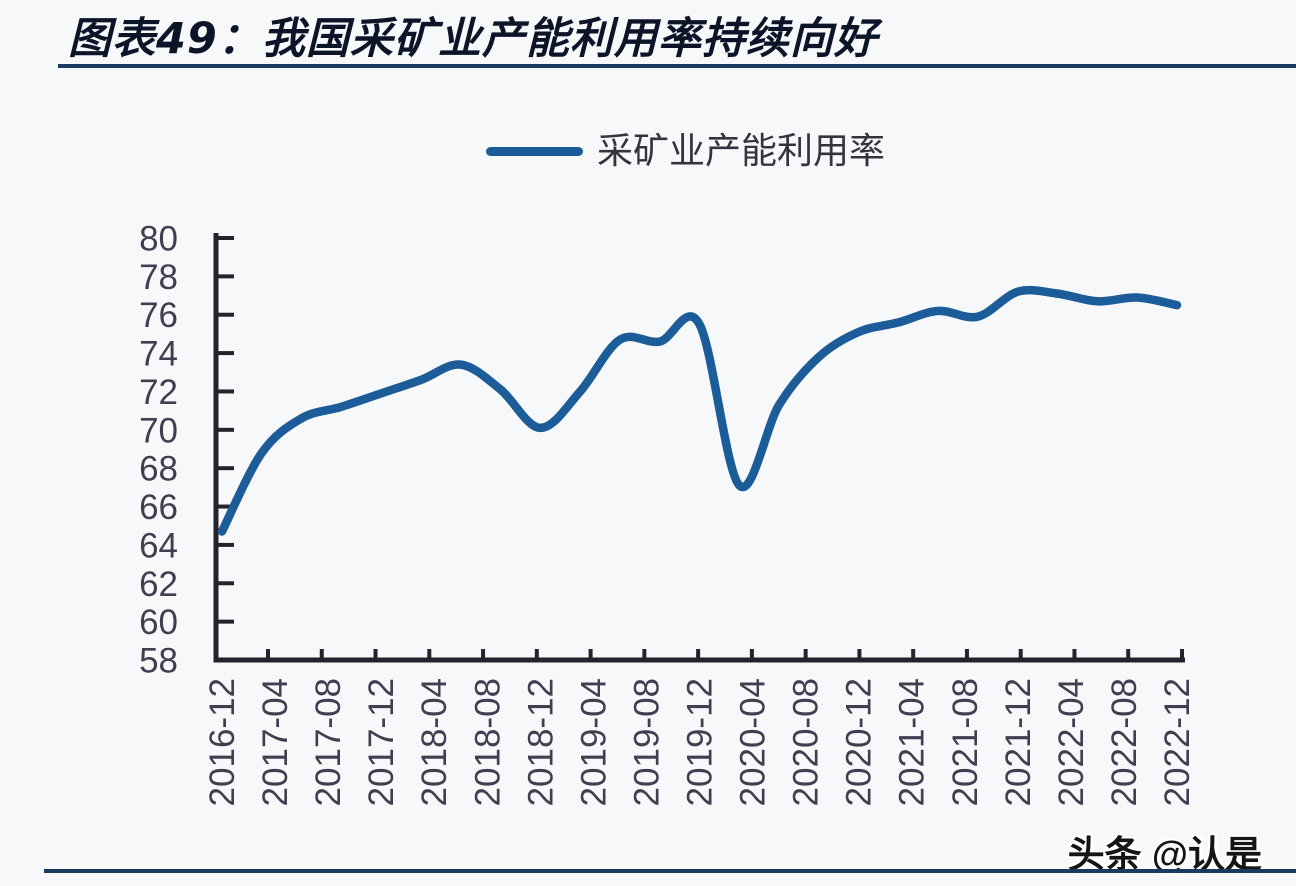 This screenshot has width=1296, height=886. What do you see at coordinates (158, 277) in the screenshot?
I see `svg-text: 78` at bounding box center [158, 277].